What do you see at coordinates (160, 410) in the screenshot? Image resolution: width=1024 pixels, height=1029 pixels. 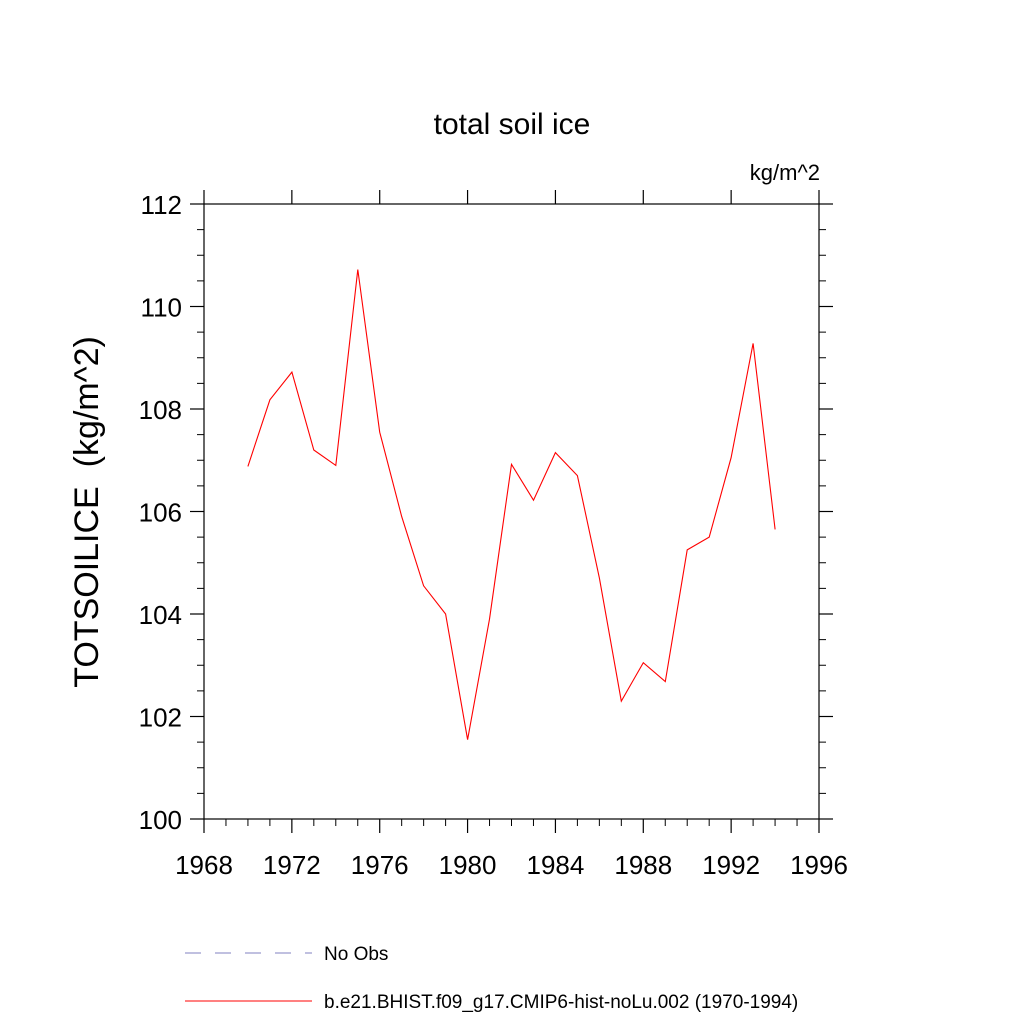 I see `y-tick-label: 108` at bounding box center [160, 410].